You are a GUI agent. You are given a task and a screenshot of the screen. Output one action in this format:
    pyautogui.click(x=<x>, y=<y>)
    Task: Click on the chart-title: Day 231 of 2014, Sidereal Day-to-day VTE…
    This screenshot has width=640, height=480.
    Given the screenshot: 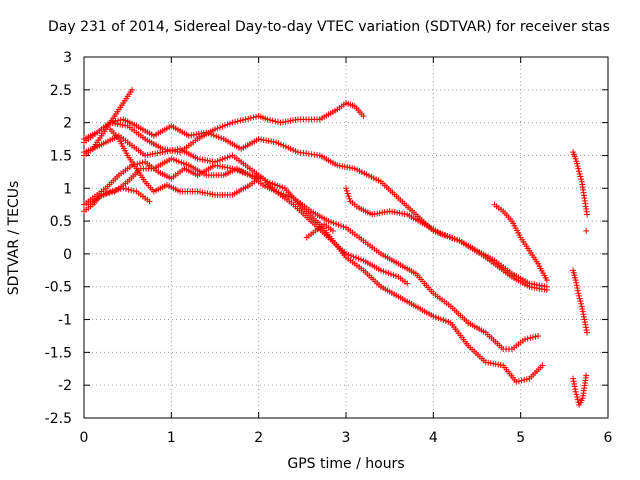 What is the action you would take?
    pyautogui.click(x=329, y=27)
    